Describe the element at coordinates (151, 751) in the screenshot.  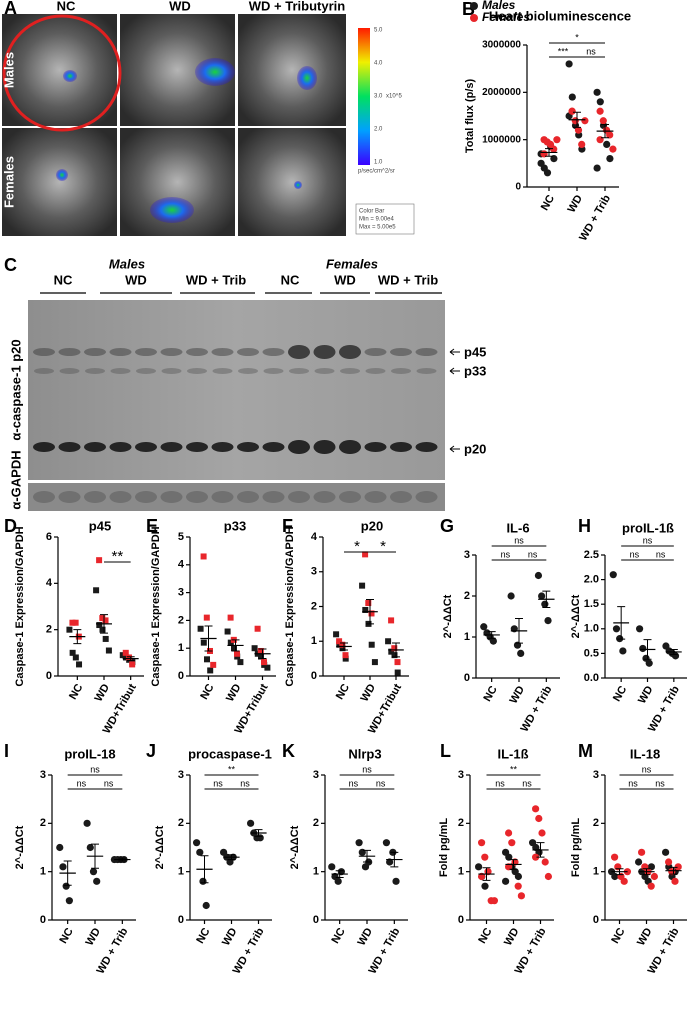
I see `panel-label: J` at that location.